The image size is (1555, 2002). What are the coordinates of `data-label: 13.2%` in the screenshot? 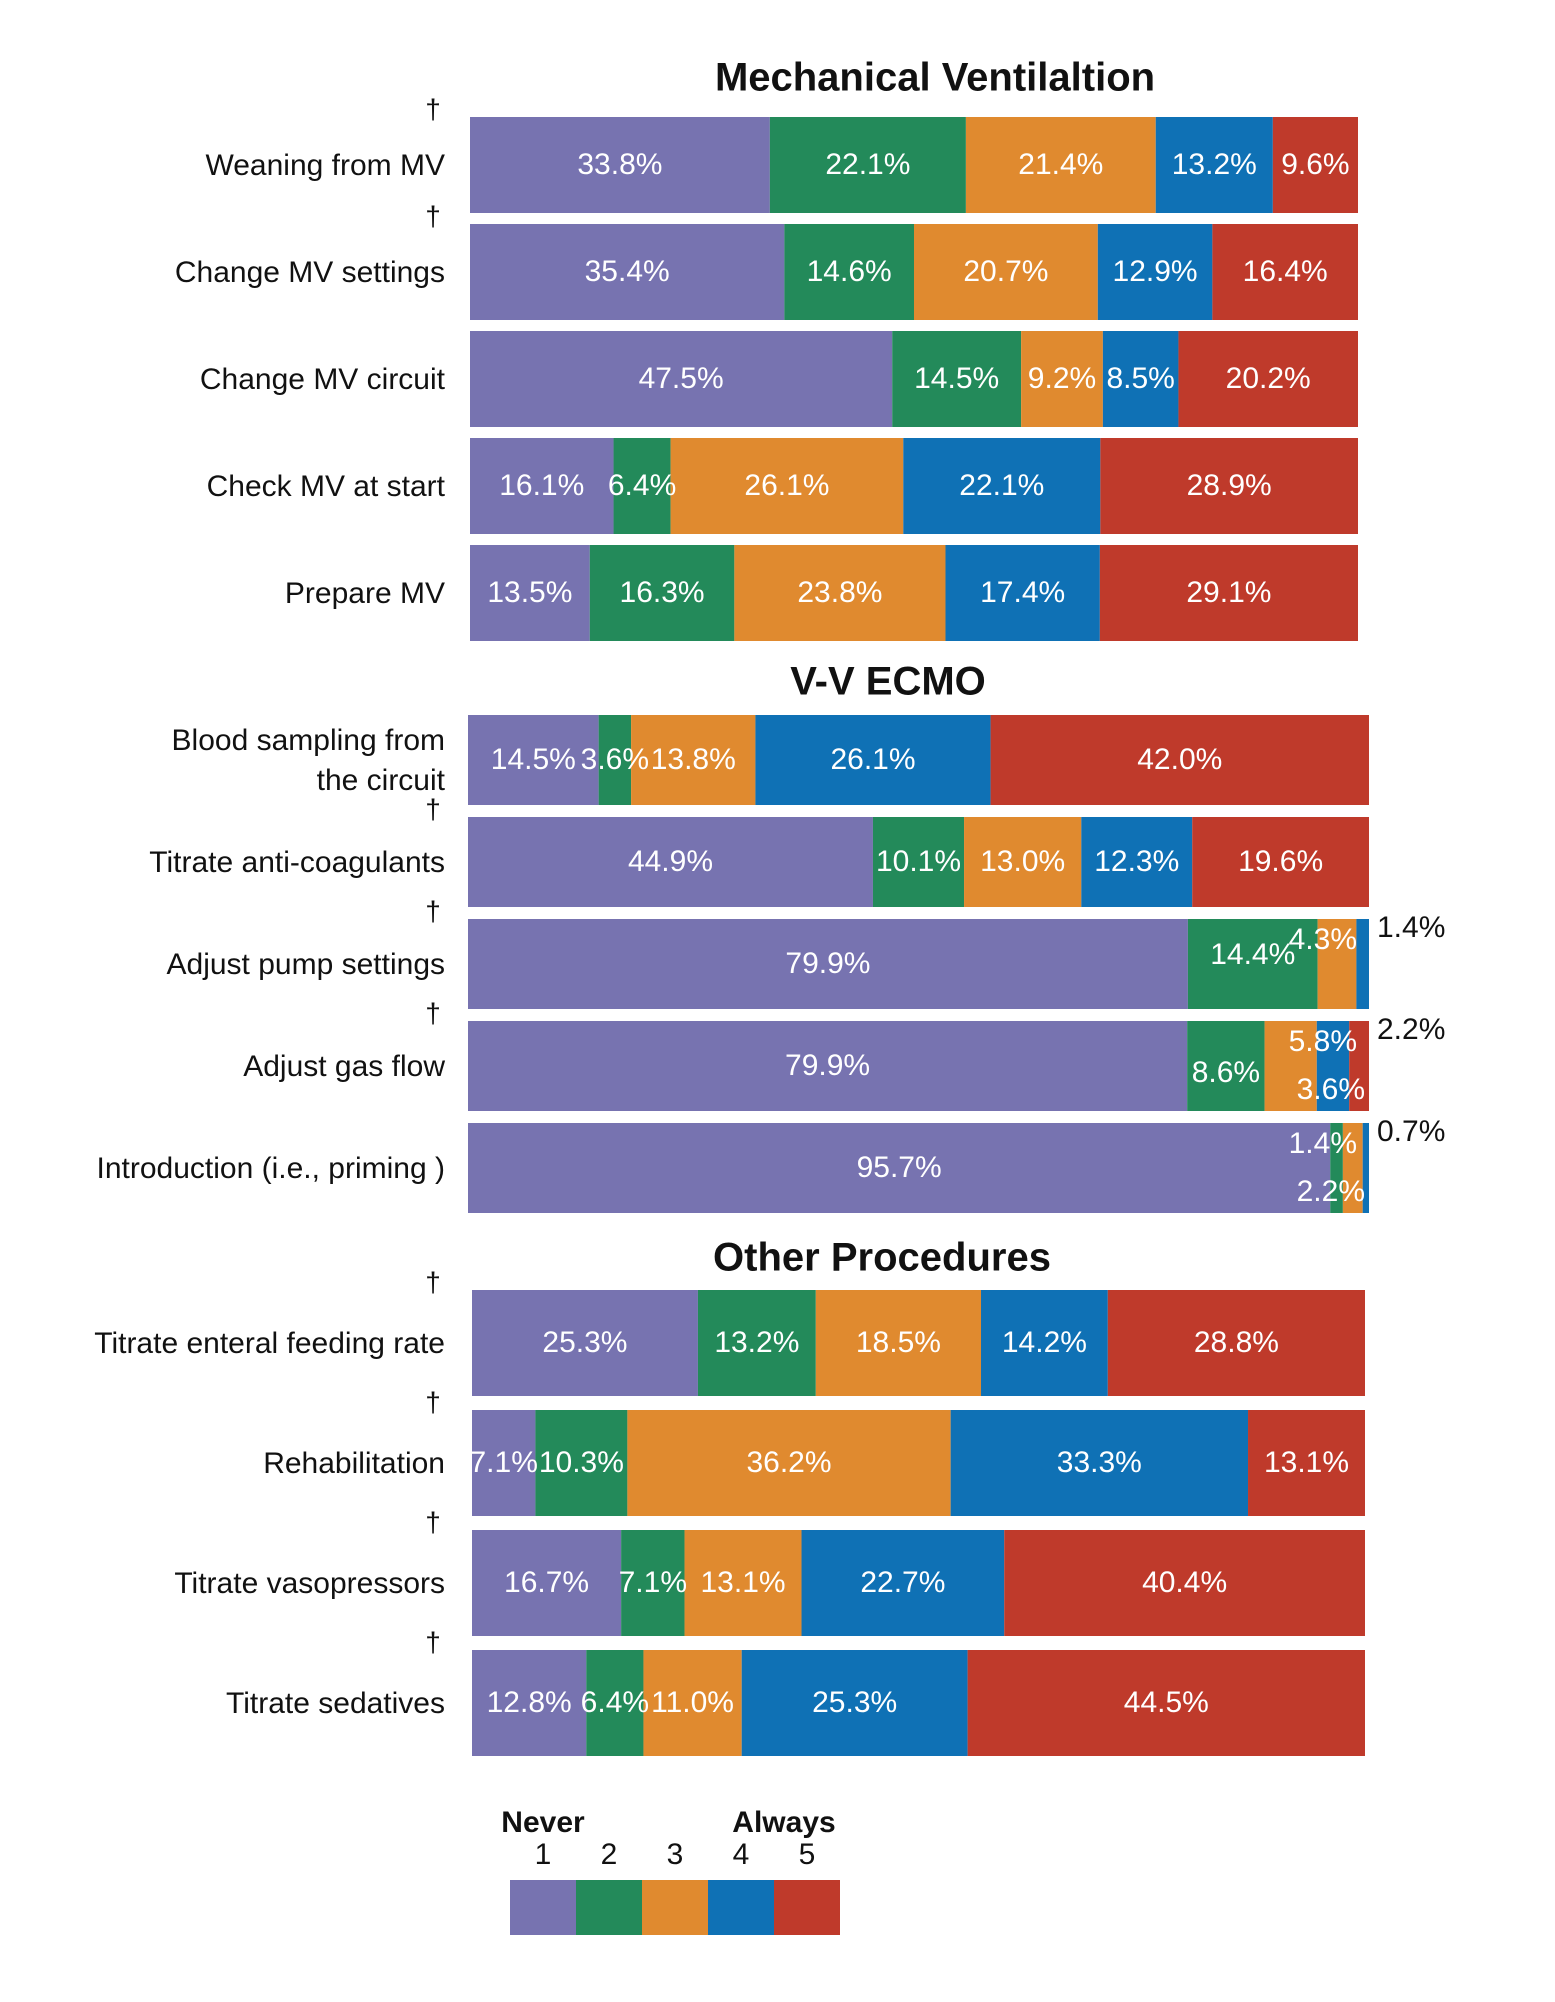 It's located at (1214, 164).